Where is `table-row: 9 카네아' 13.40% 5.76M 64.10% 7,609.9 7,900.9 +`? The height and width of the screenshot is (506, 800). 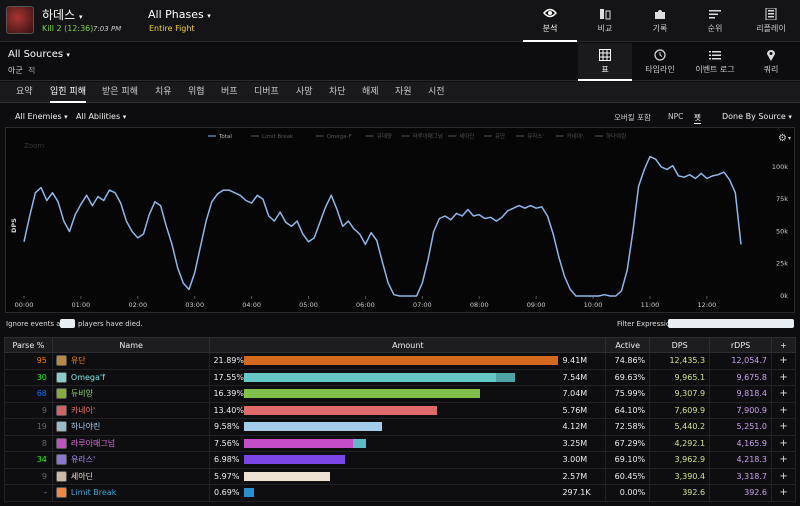 table-row: 9 카네아' 13.40% 5.76M 64.10% 7,609.9 7,900.9 + is located at coordinates (400, 410).